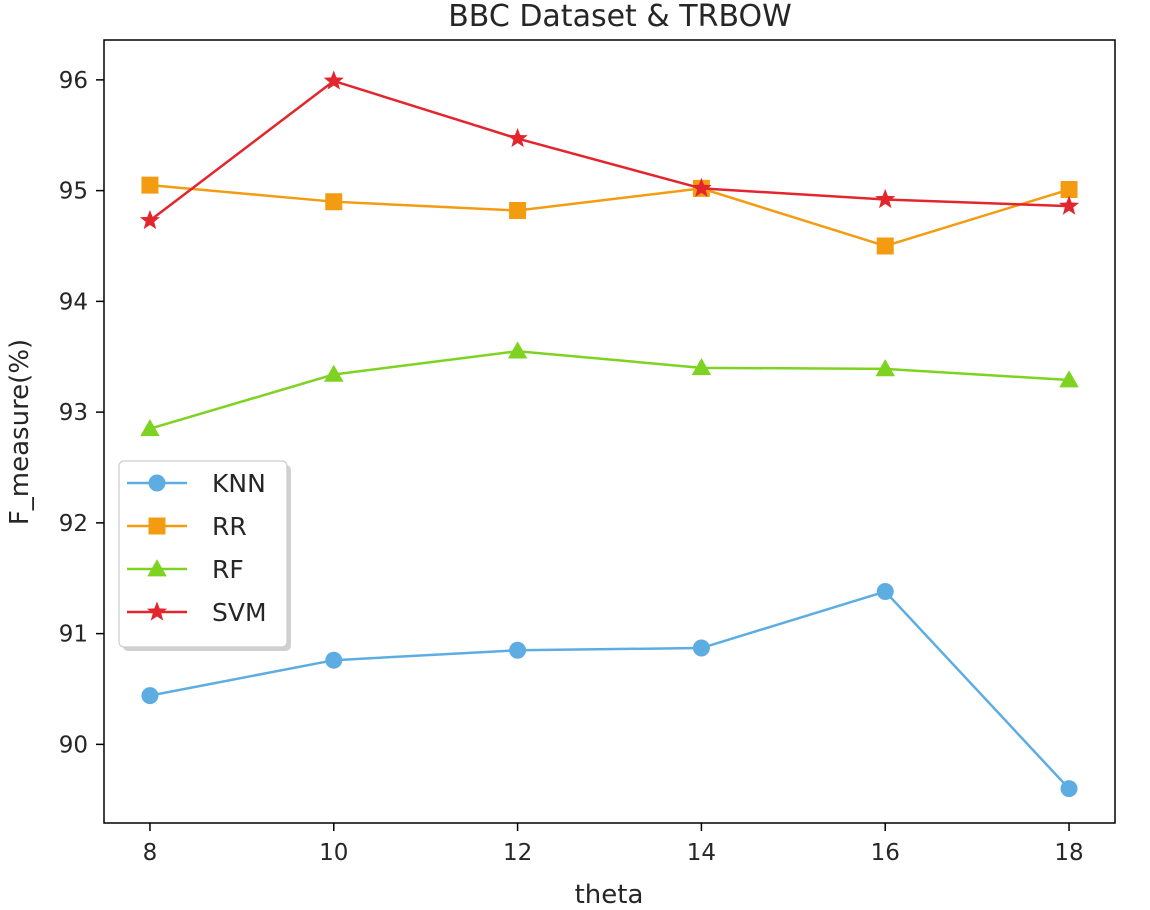  I want to click on legend: KNN RR RF SVM, so click(204, 555).